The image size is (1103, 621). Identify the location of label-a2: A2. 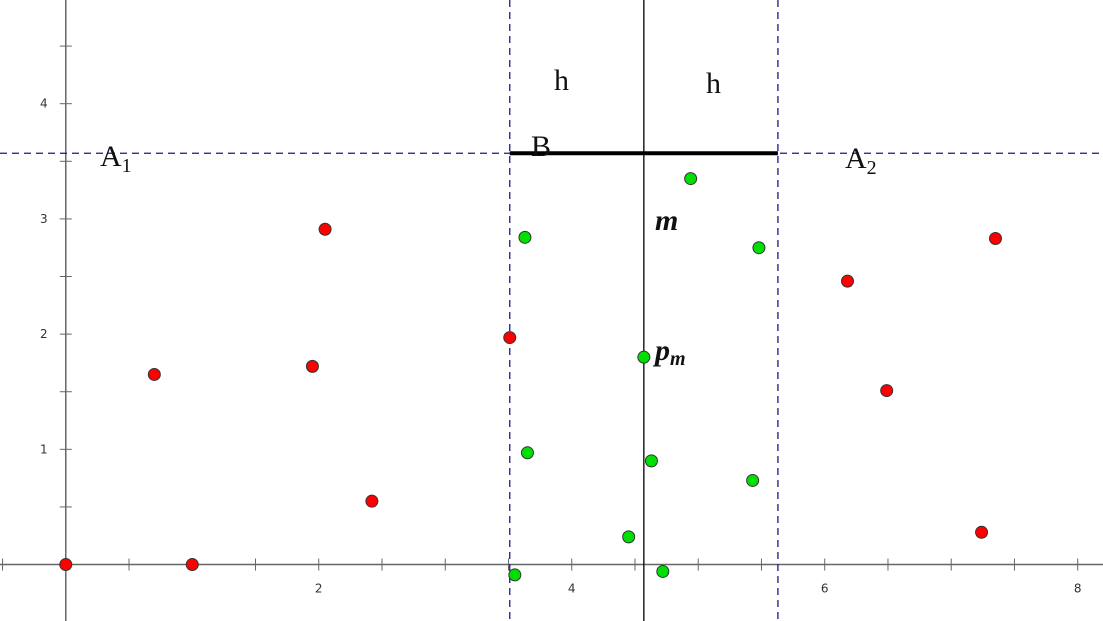
(861, 160).